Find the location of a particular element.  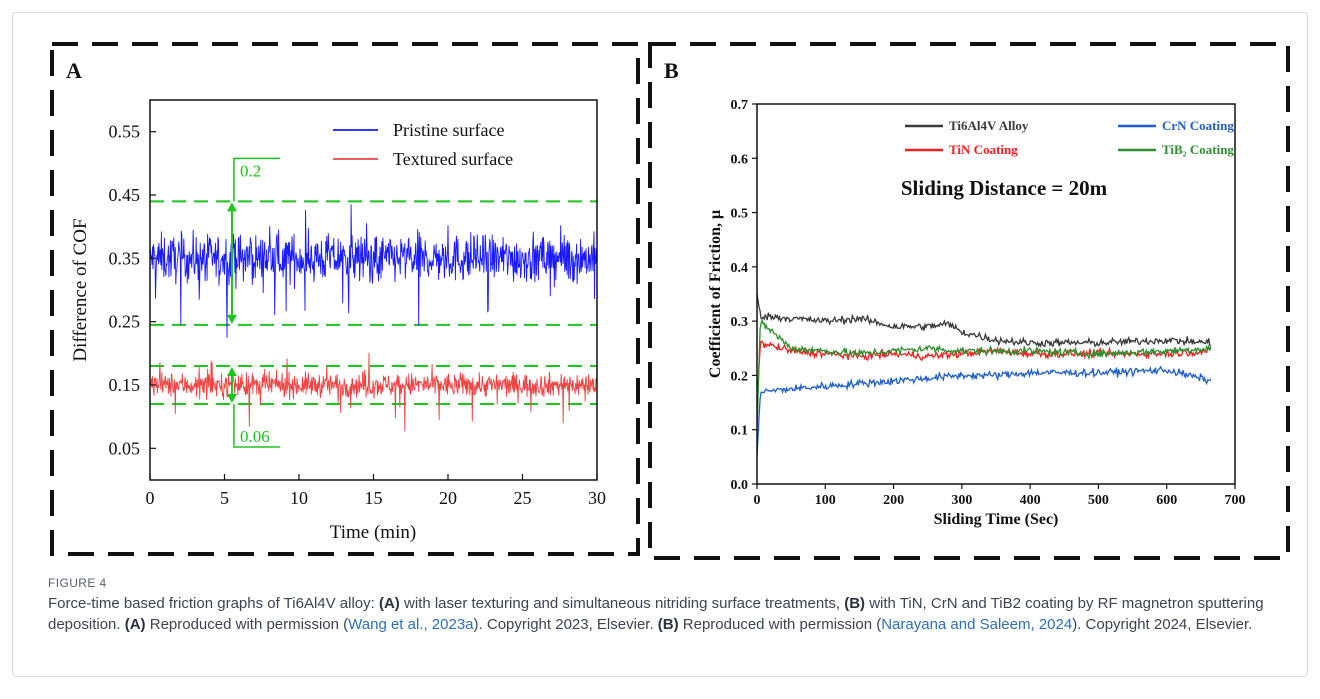

series-line-ti6al4v is located at coordinates (984, 321).